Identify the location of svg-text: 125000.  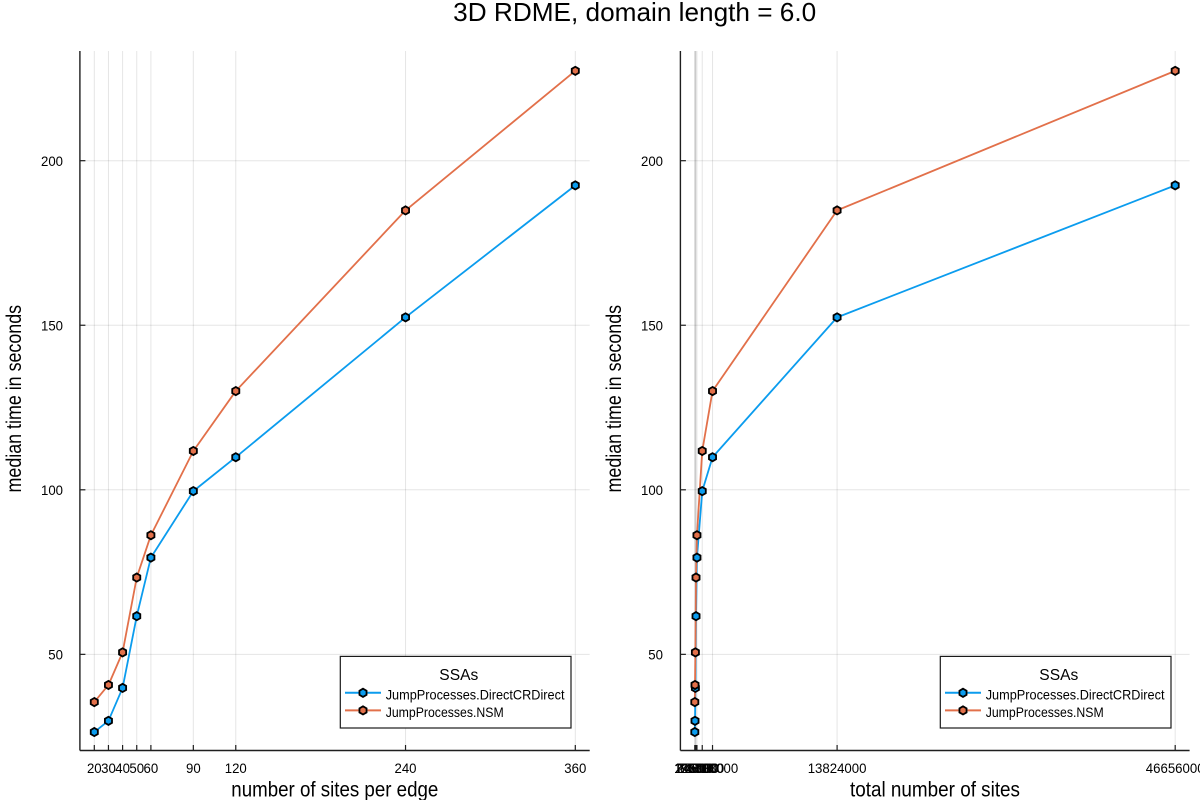
(696, 768).